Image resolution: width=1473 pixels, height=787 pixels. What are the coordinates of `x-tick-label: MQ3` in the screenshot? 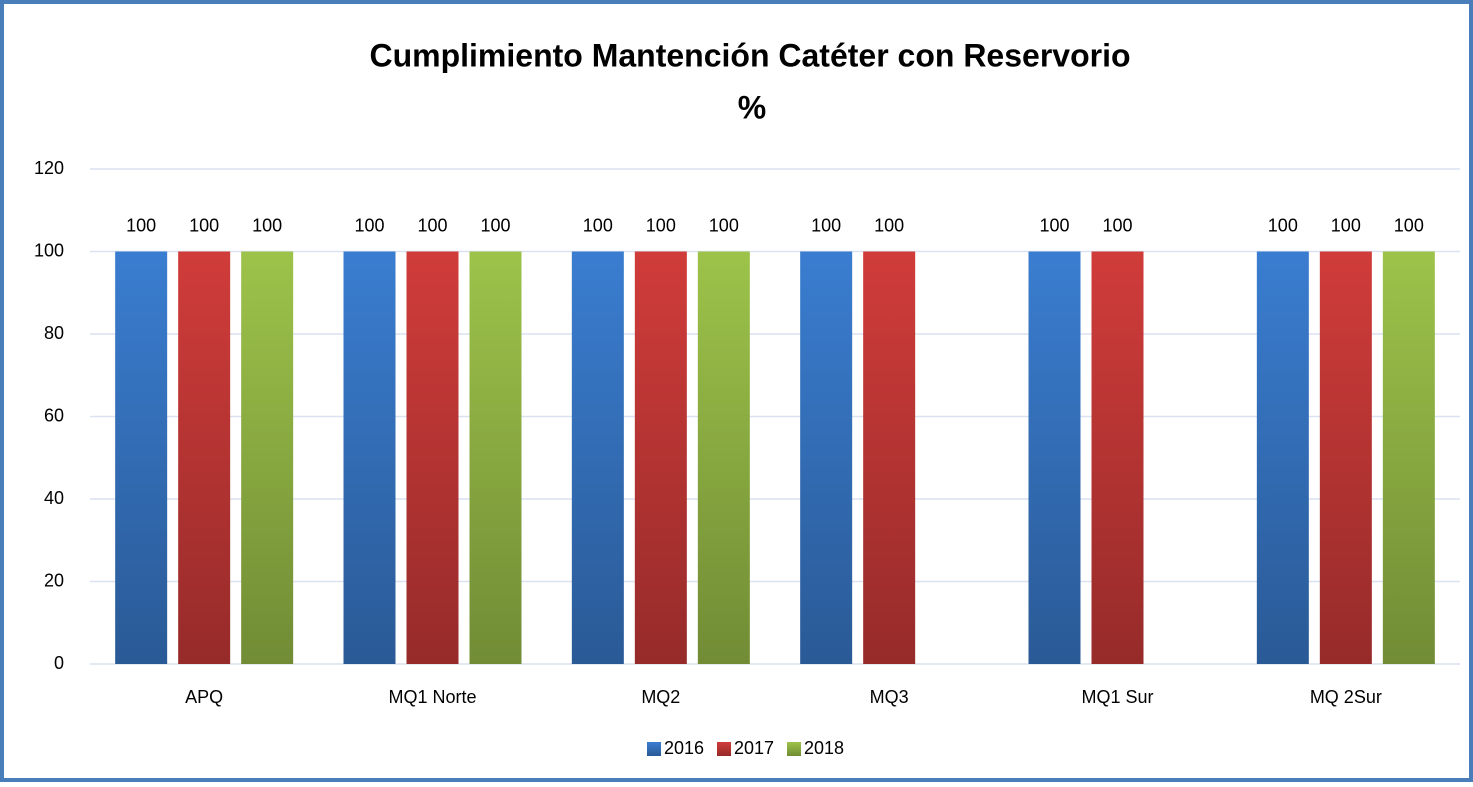 It's located at (889, 697).